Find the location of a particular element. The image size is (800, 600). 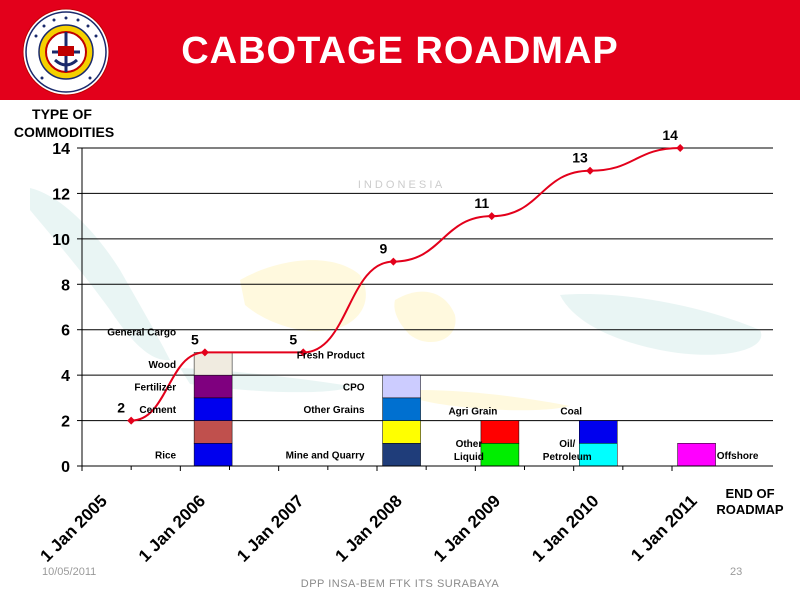

page-title: CABOTAGE ROADMAP is located at coordinates (400, 51).